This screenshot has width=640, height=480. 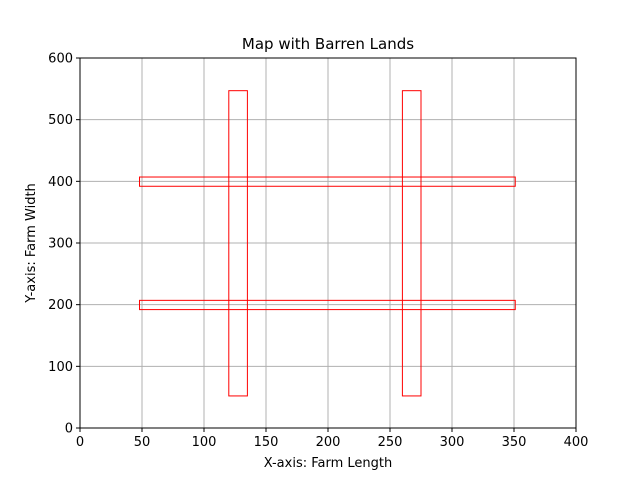 What do you see at coordinates (514, 442) in the screenshot?
I see `x-tick-label: 350` at bounding box center [514, 442].